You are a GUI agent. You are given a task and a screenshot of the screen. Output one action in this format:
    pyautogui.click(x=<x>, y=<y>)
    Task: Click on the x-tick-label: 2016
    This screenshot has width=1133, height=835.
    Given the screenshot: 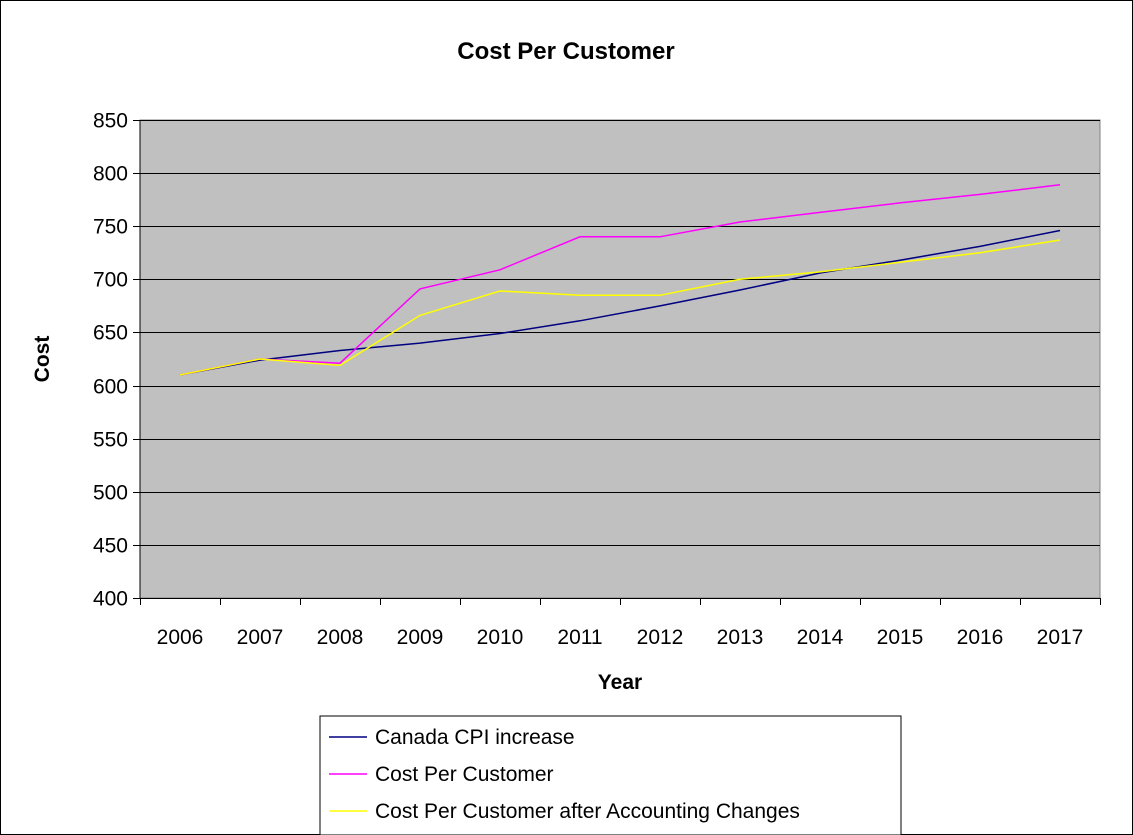 What is the action you would take?
    pyautogui.click(x=980, y=637)
    